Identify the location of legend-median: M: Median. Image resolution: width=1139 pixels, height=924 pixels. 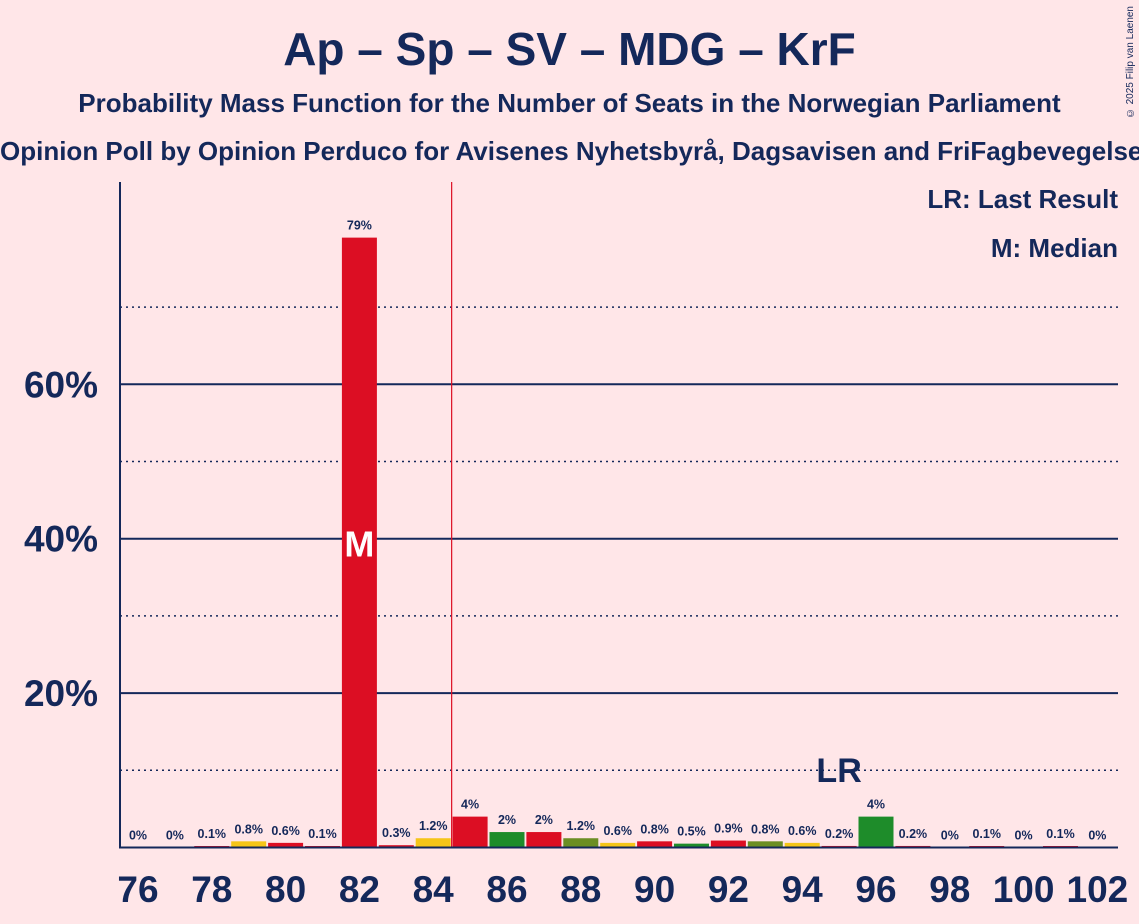
(1054, 248).